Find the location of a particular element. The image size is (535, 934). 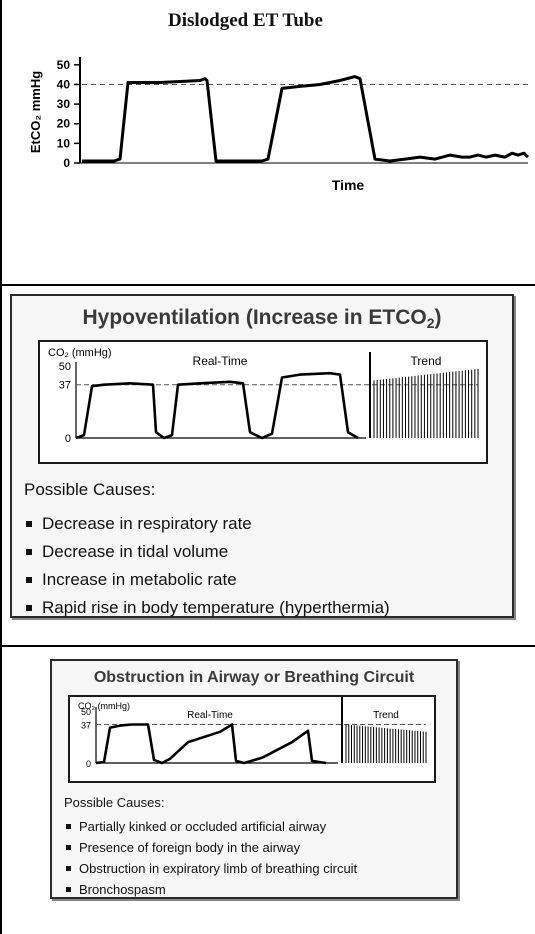

cause-item: Presence of foreign body in the airway is located at coordinates (210, 847).